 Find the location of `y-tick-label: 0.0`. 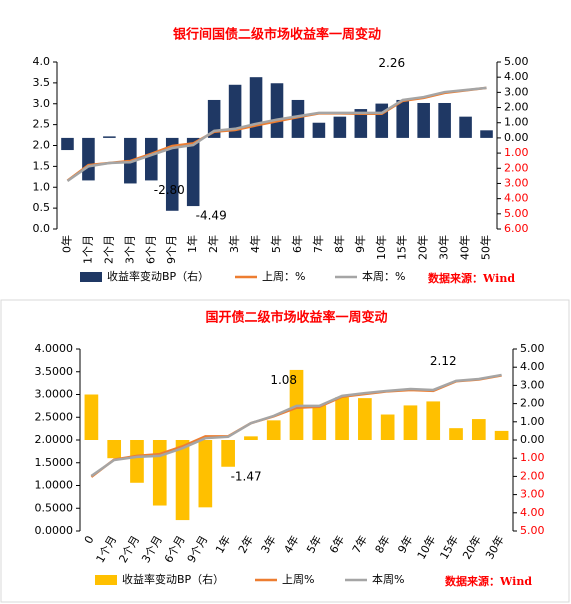

y-tick-label: 0.0 is located at coordinates (42, 228).